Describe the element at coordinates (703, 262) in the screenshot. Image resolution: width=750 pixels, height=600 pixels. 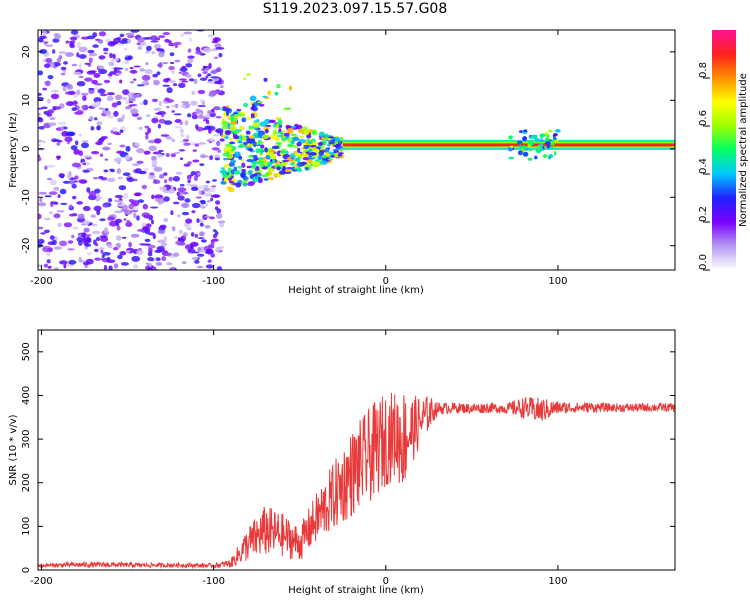
I see `colorbar-tick-label: 0.0` at that location.